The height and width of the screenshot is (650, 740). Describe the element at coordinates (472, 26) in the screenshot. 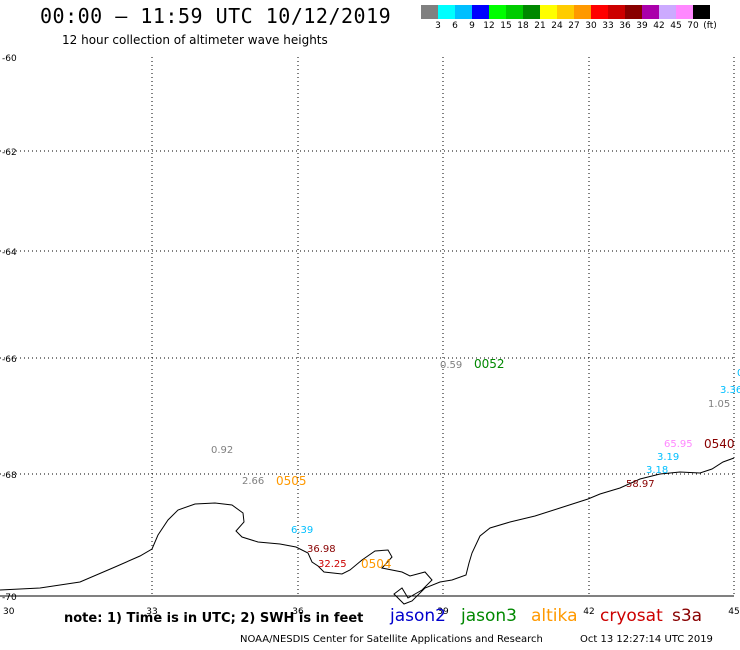

I see `color-scale-label: 9` at that location.